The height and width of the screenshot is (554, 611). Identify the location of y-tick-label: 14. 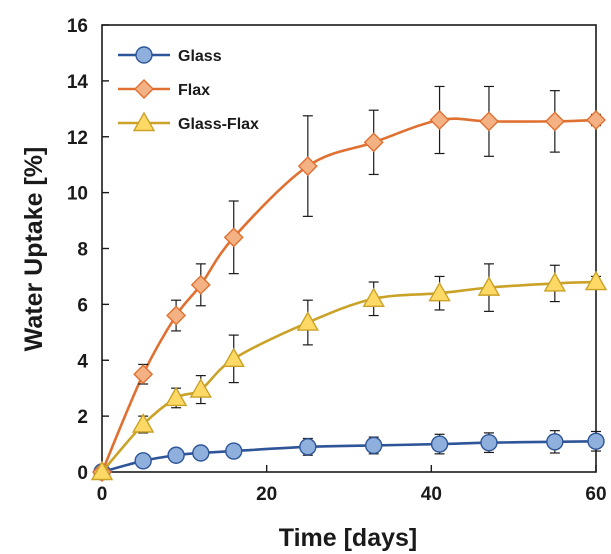
(78, 82).